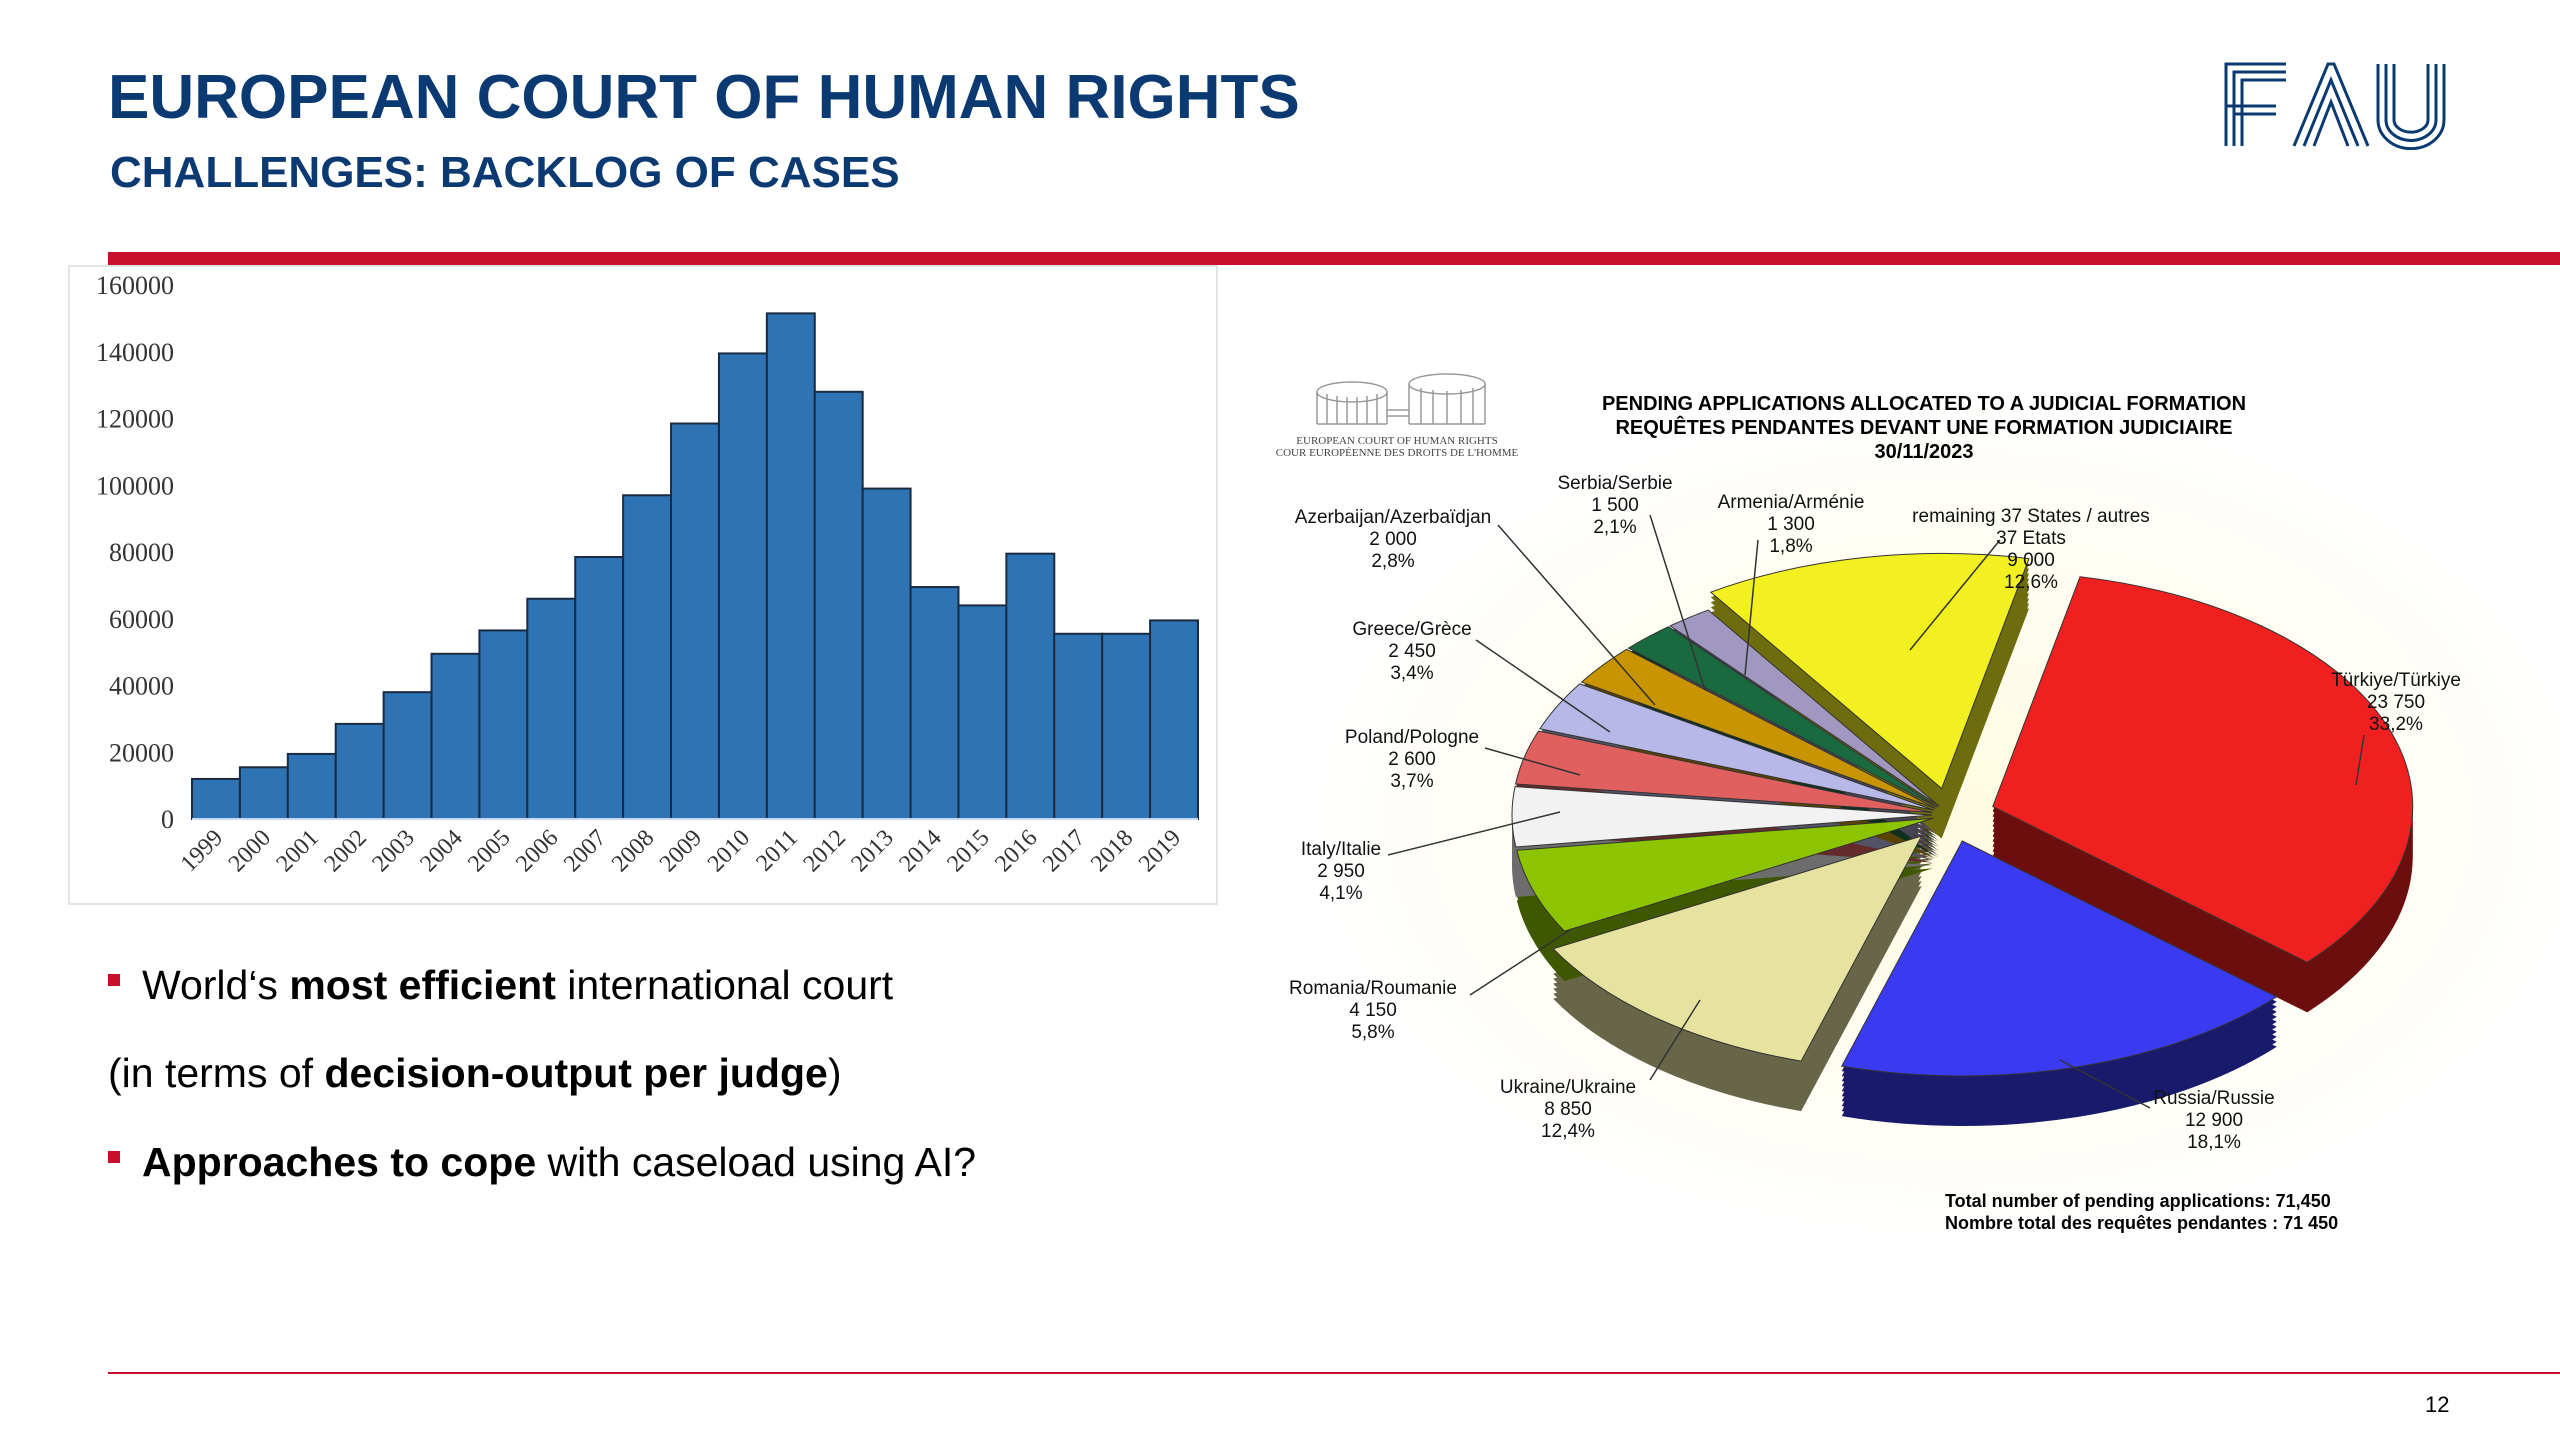  Describe the element at coordinates (695, 621) in the screenshot. I see `bar-2009` at that location.